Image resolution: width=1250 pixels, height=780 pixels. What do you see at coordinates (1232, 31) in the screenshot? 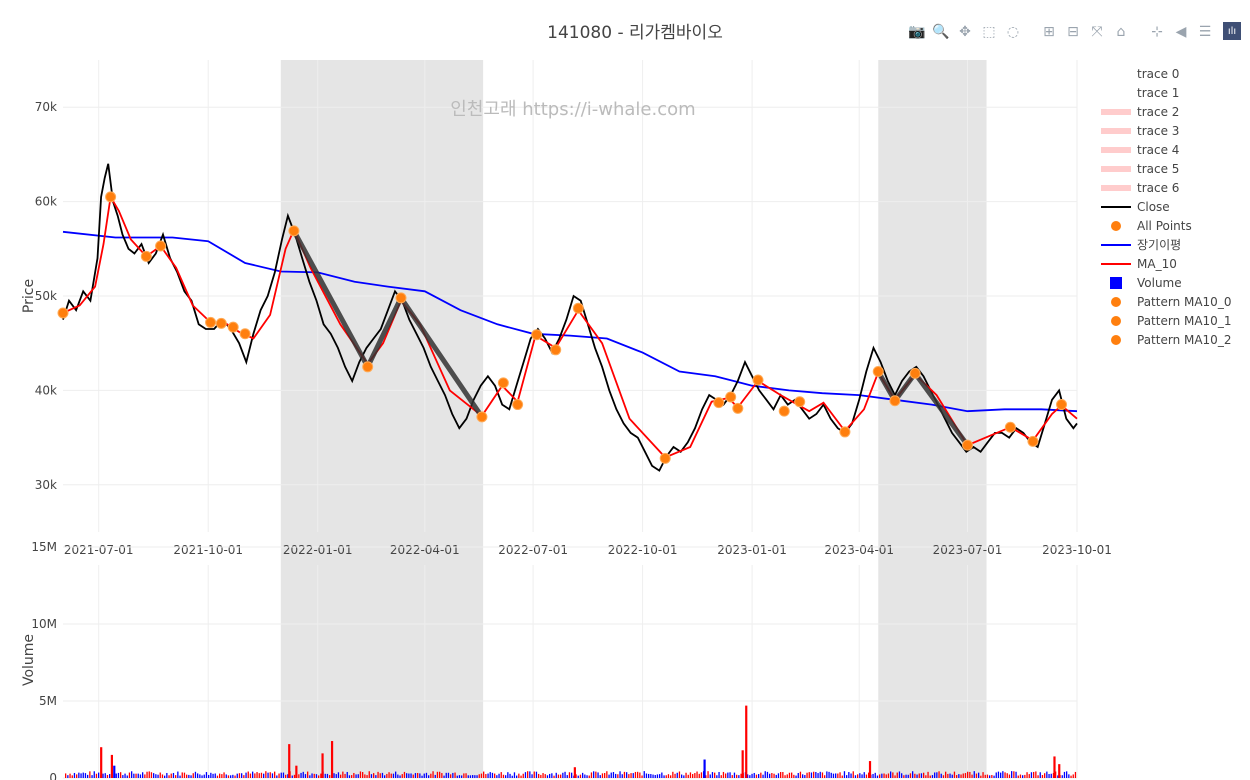
I see `plotly-logo-icon: ılı` at bounding box center [1232, 31].